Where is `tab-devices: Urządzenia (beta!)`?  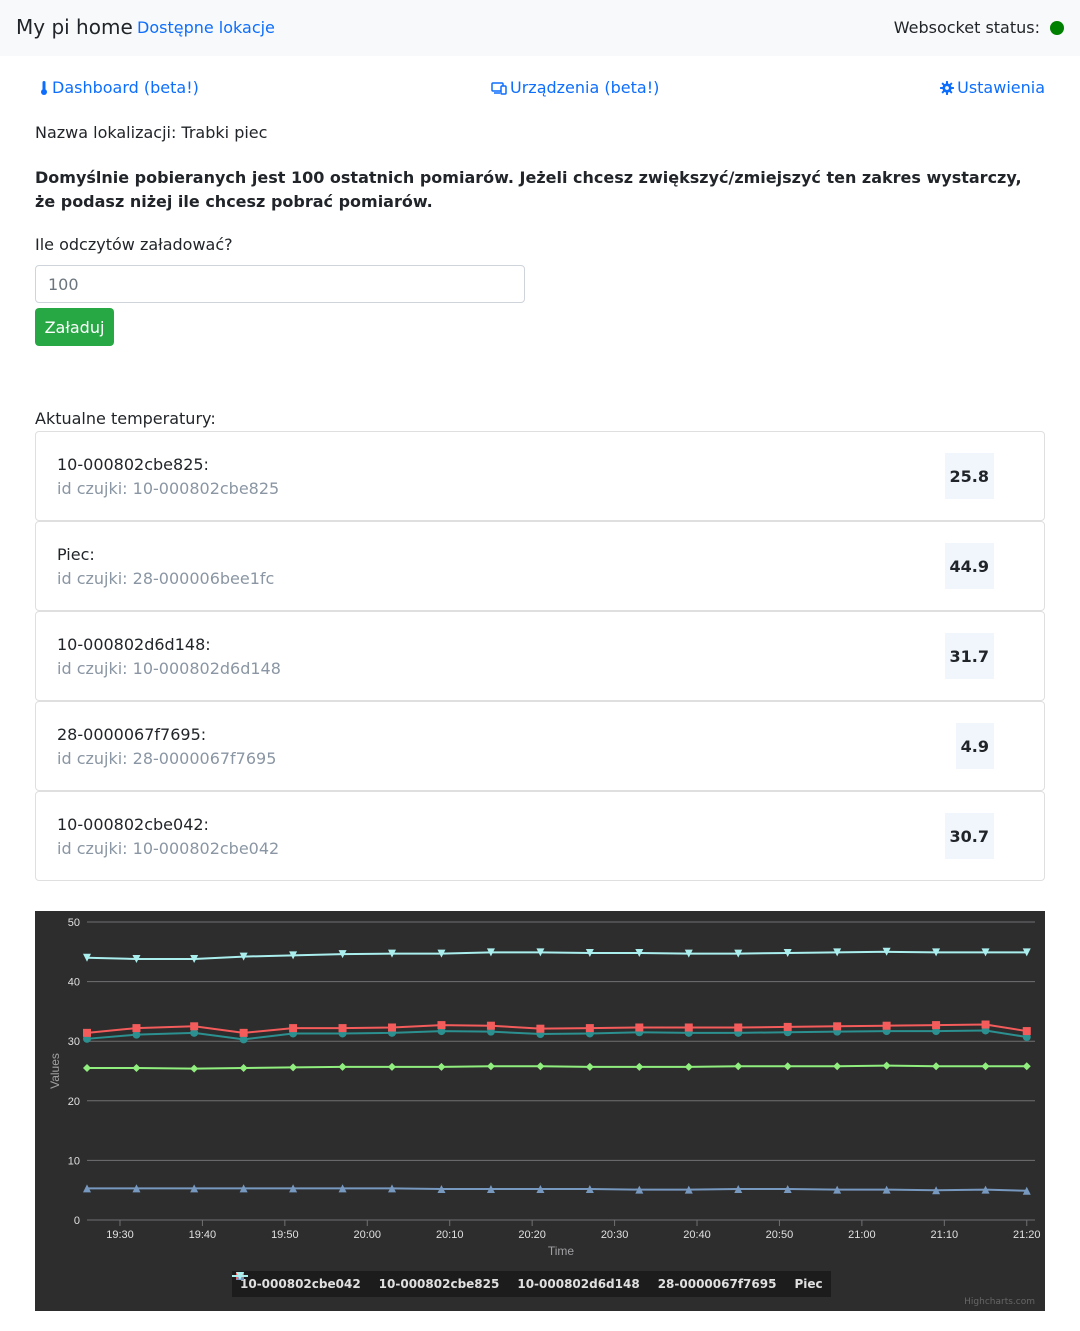 tab-devices: Urządzenia (beta!) is located at coordinates (575, 87).